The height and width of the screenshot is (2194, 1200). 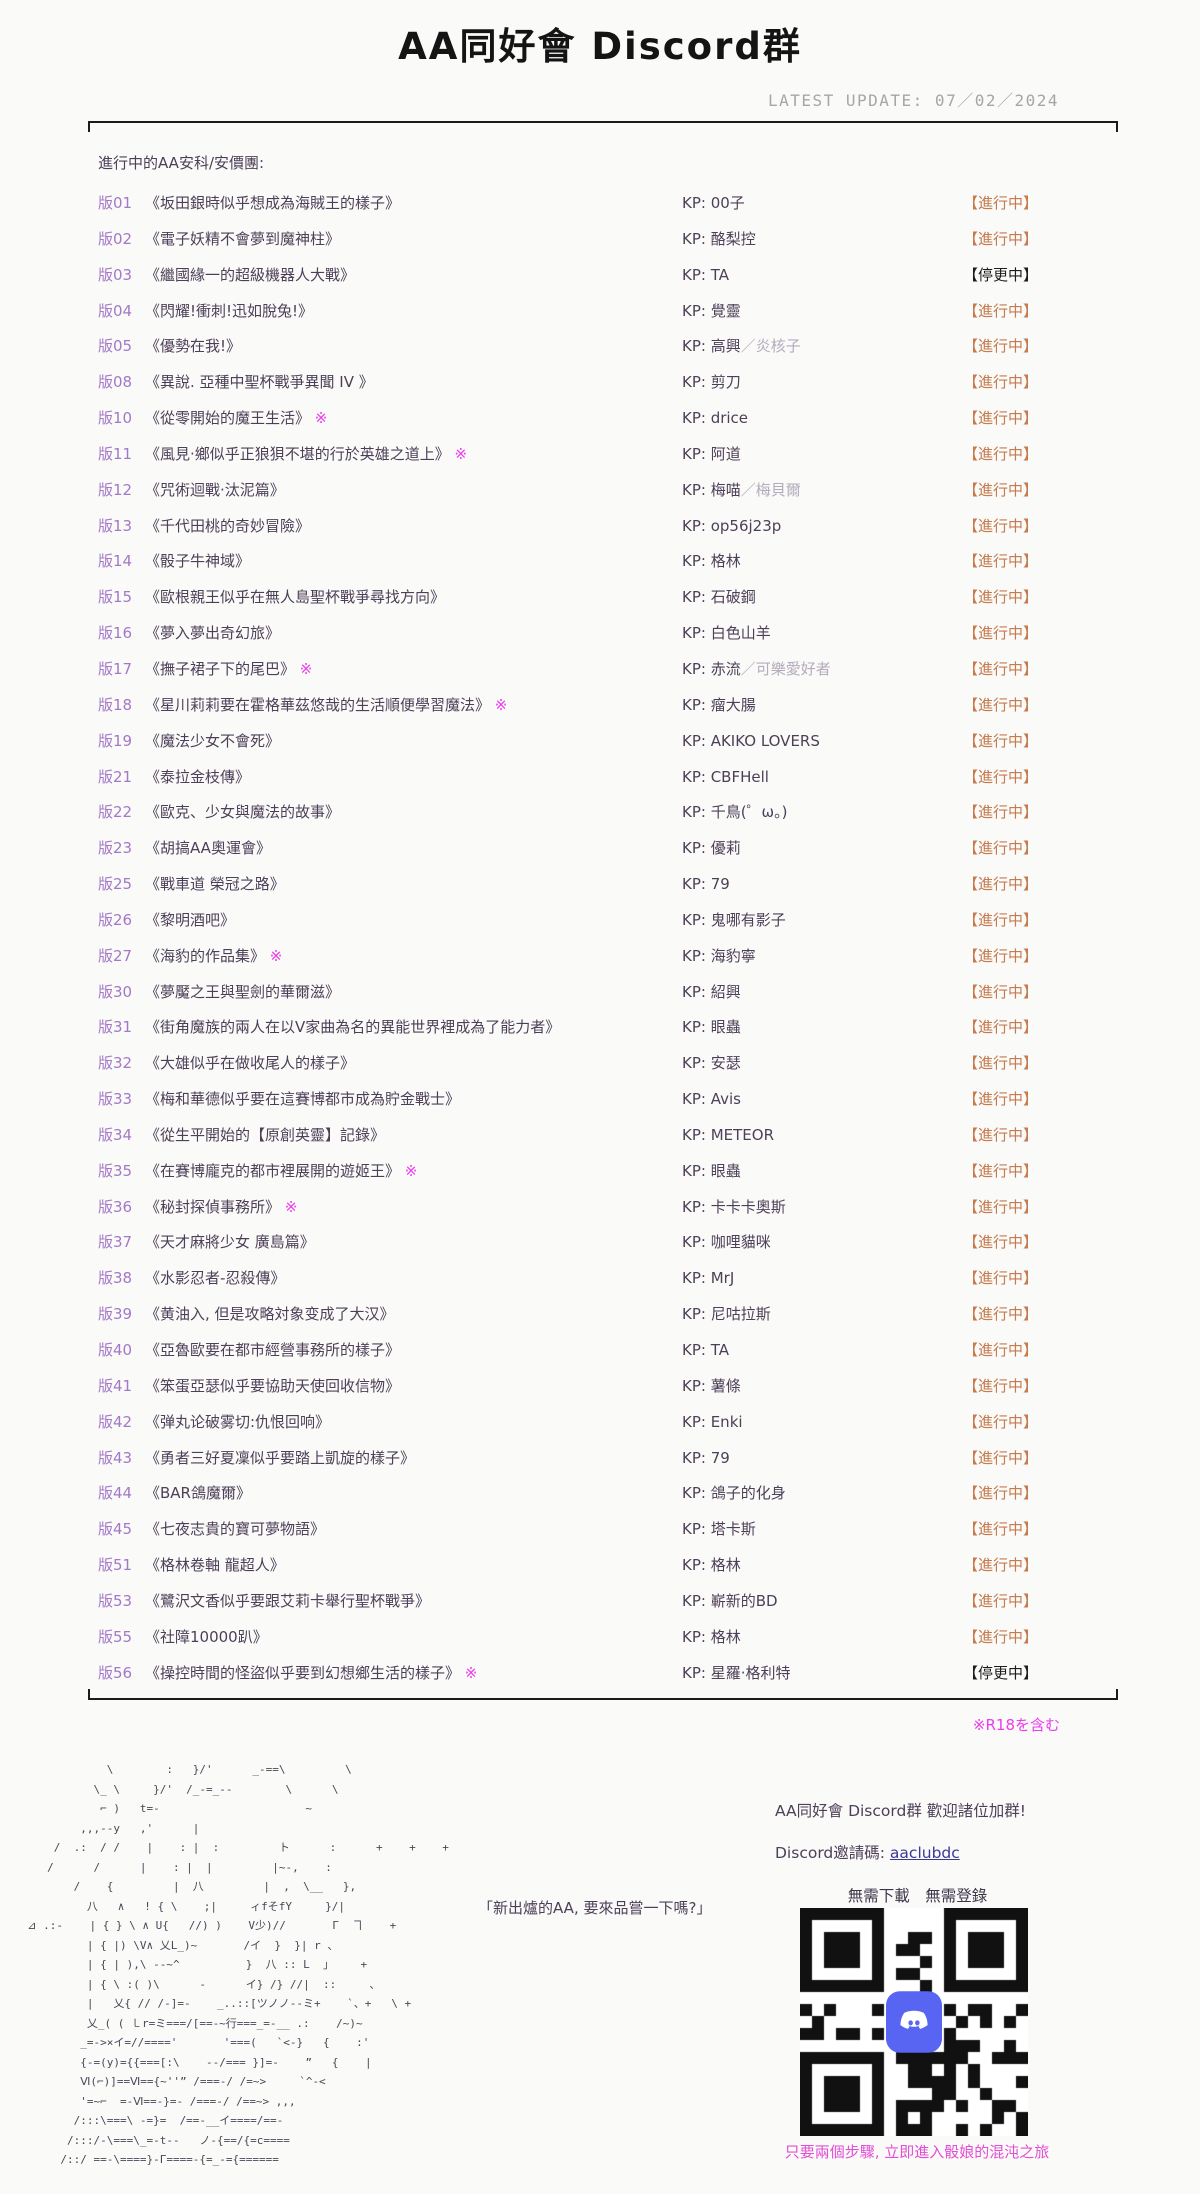 I want to click on board-number: 版39, so click(x=115, y=1314).